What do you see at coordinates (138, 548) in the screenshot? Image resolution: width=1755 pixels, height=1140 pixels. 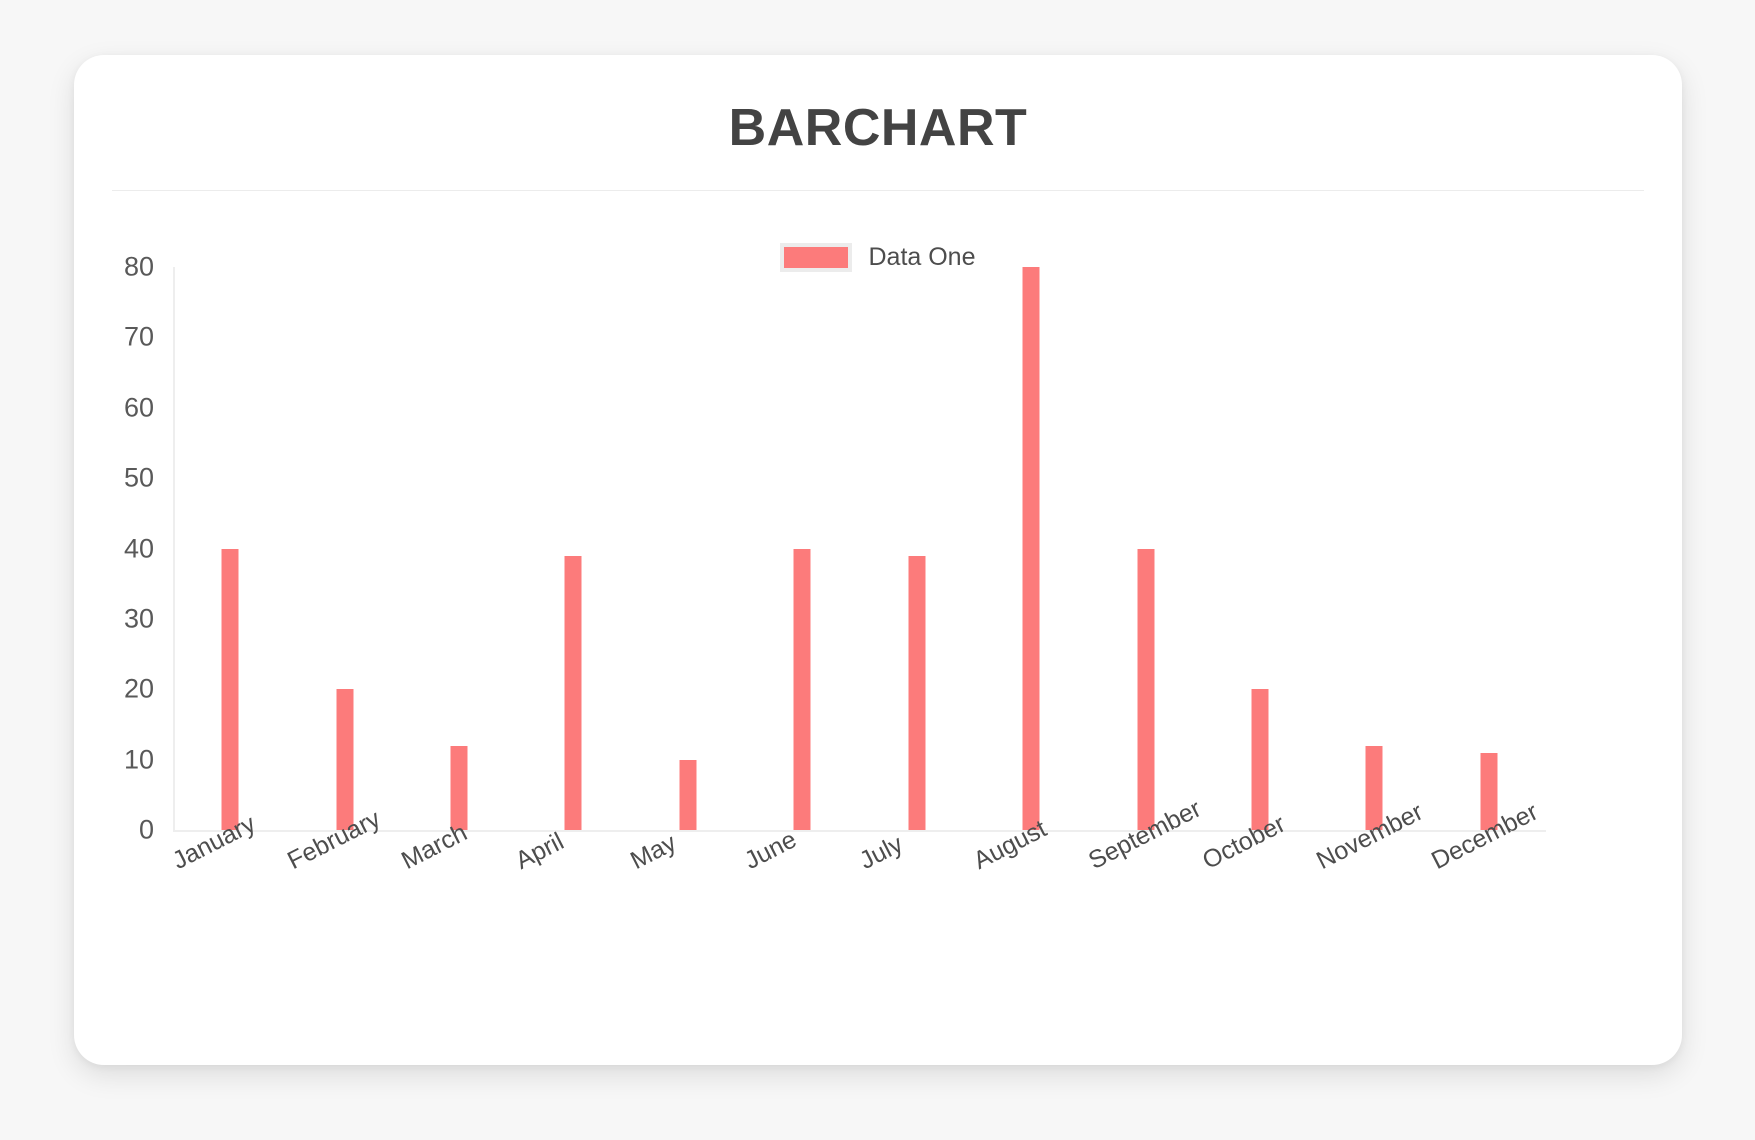 I see `y-axis-tick-label: 40` at bounding box center [138, 548].